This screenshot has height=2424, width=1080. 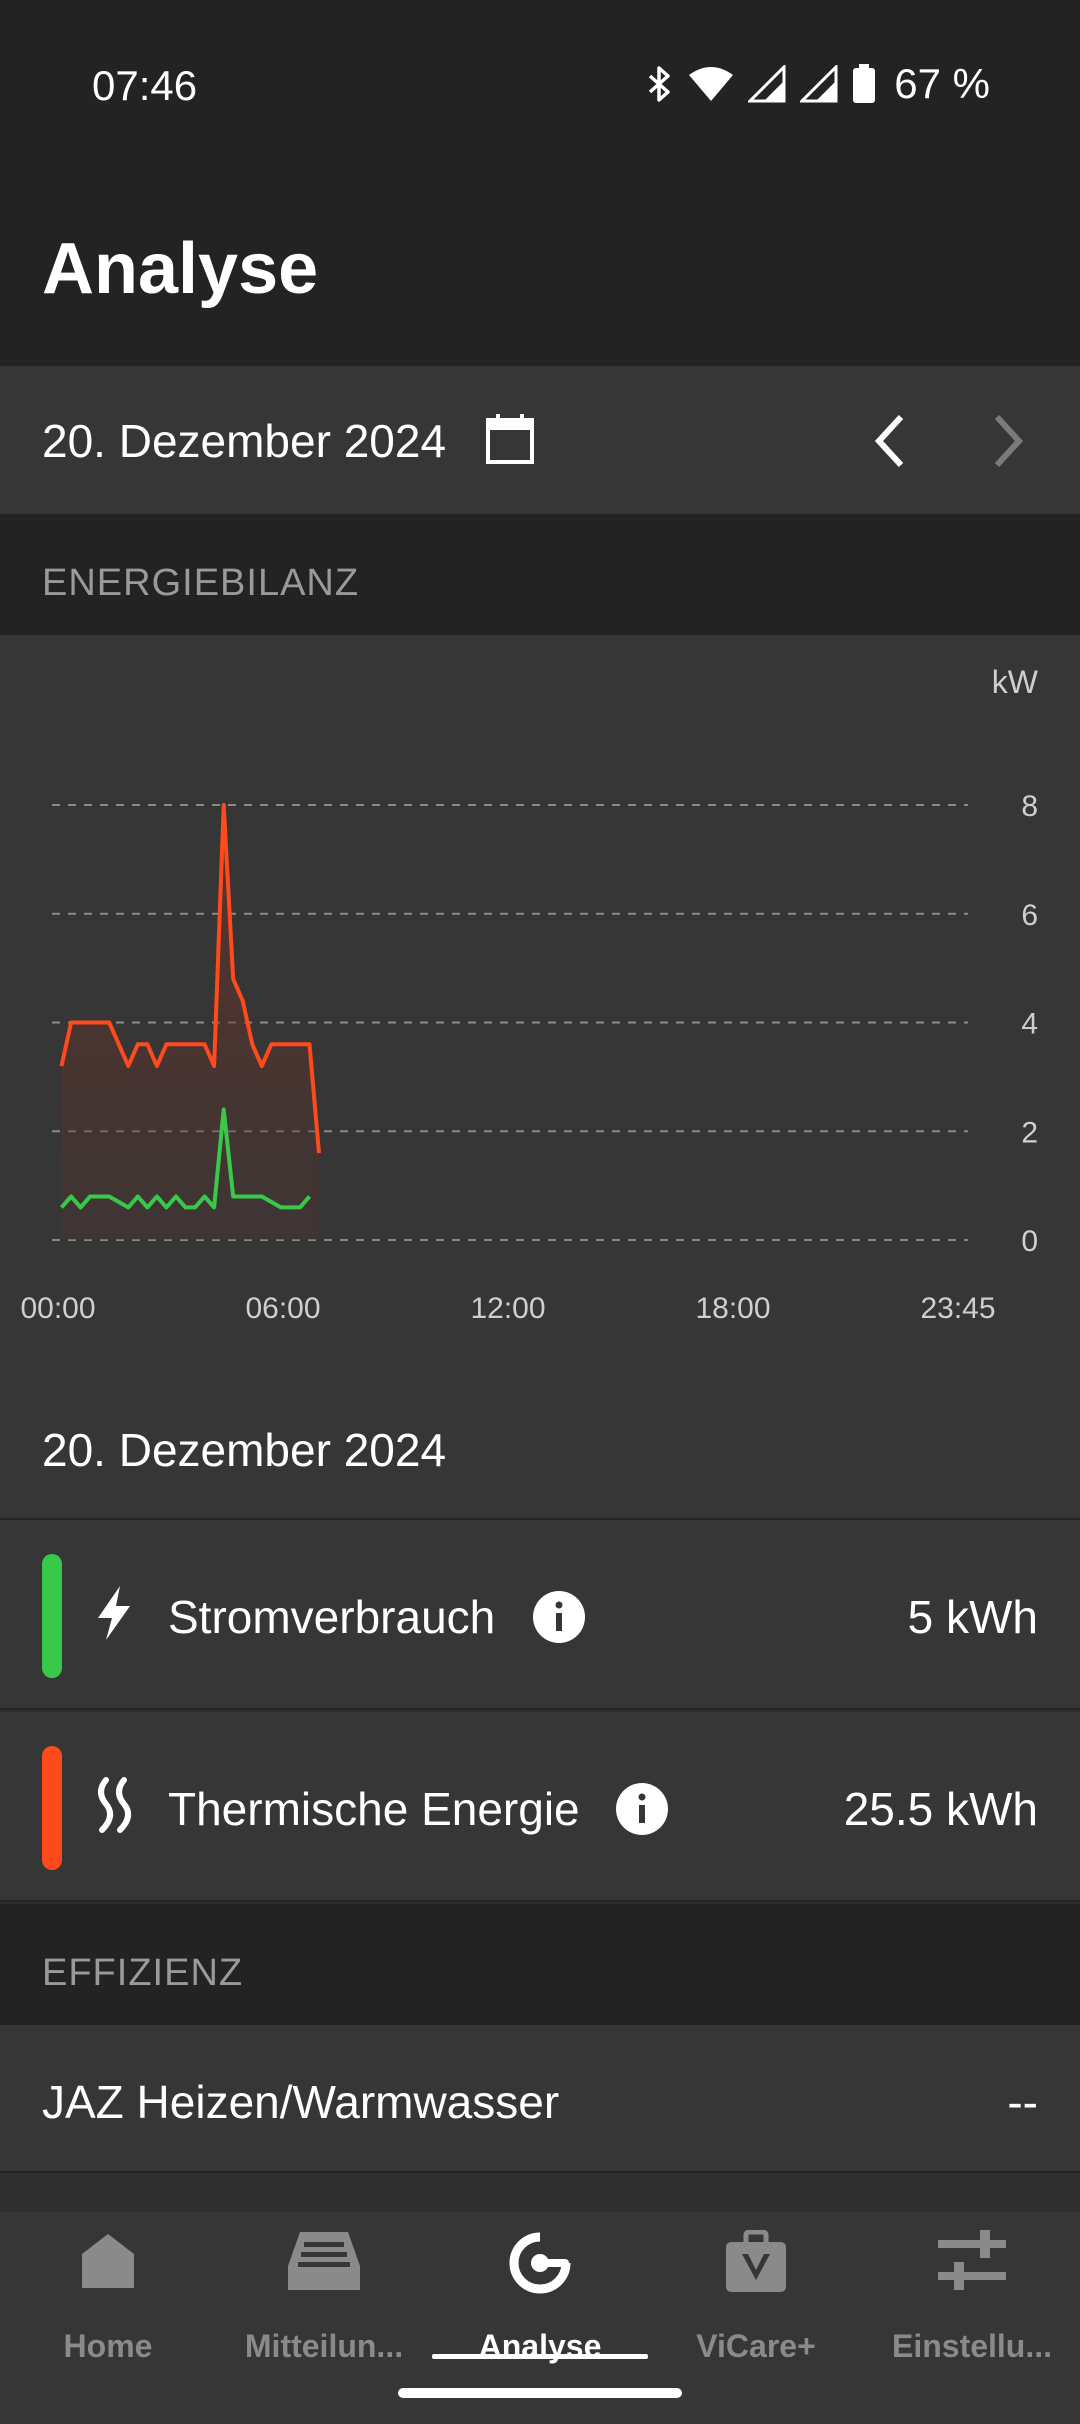 I want to click on x-tick-label: 12:00, so click(x=507, y=1308).